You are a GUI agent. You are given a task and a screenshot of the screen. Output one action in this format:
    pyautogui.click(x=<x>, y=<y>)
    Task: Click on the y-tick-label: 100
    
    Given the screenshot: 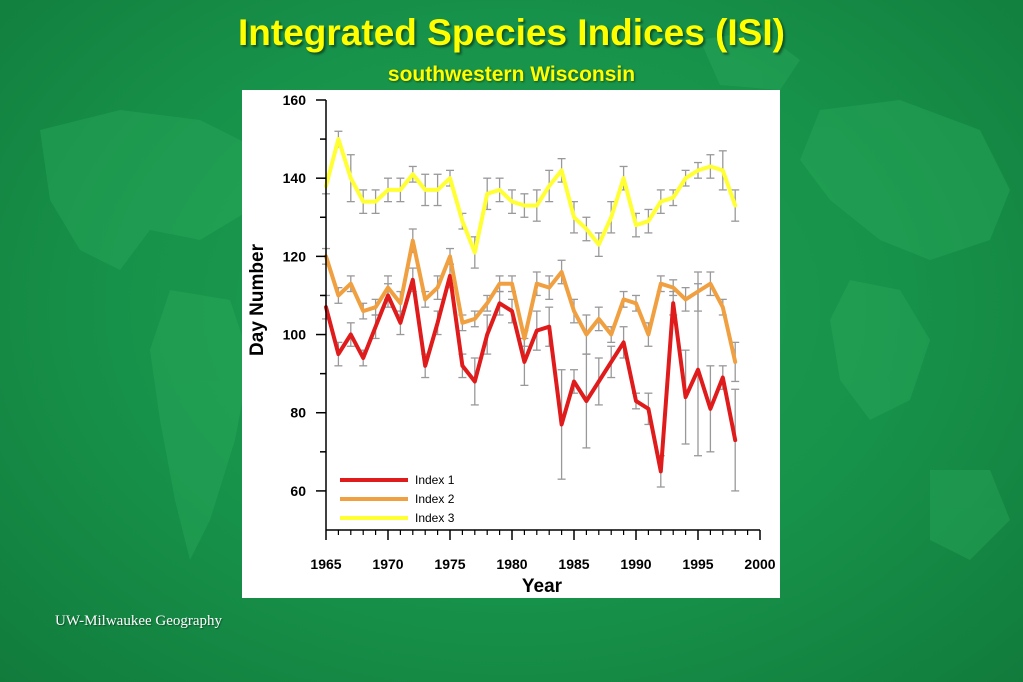 What is the action you would take?
    pyautogui.click(x=295, y=335)
    